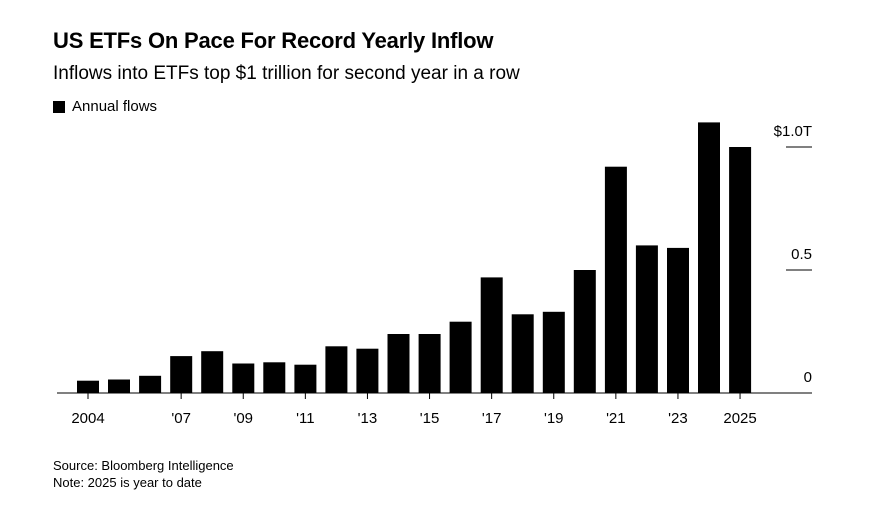 This screenshot has width=880, height=510. What do you see at coordinates (243, 418) in the screenshot?
I see `x-tick-label-2009: '09` at bounding box center [243, 418].